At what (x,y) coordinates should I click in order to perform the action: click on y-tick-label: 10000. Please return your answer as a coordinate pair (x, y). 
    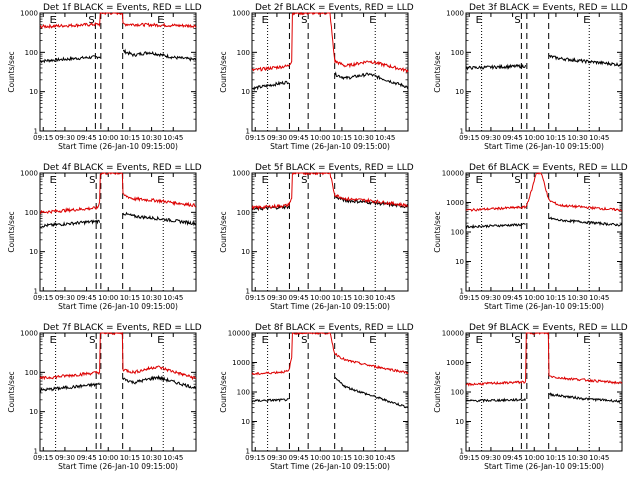
    Looking at the image, I should click on (453, 174).